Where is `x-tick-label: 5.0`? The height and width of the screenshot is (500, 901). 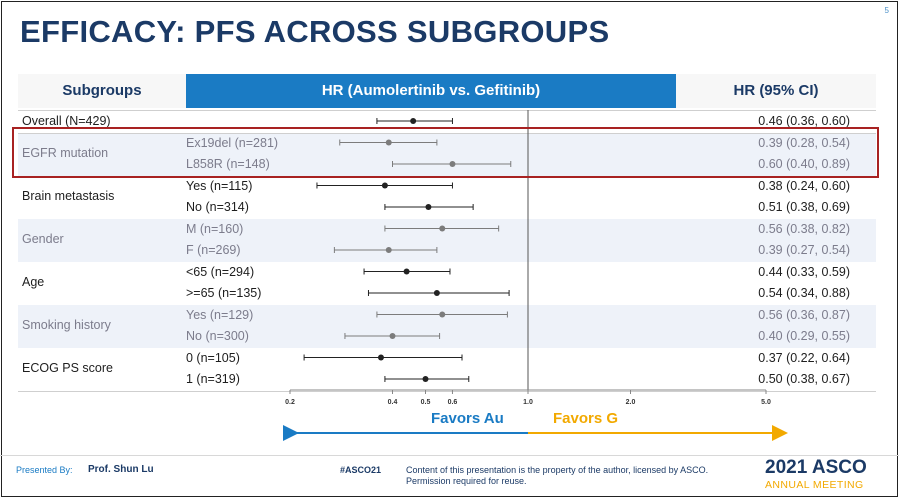
x-tick-label: 5.0 is located at coordinates (766, 402).